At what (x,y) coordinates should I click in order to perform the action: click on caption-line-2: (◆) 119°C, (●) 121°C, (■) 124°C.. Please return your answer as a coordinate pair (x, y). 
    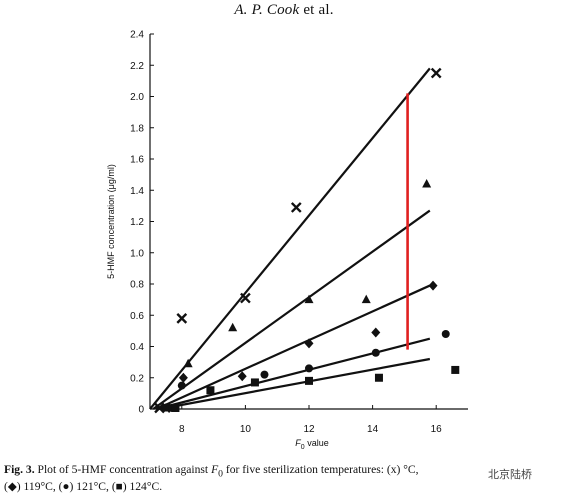
    Looking at the image, I should click on (83, 487).